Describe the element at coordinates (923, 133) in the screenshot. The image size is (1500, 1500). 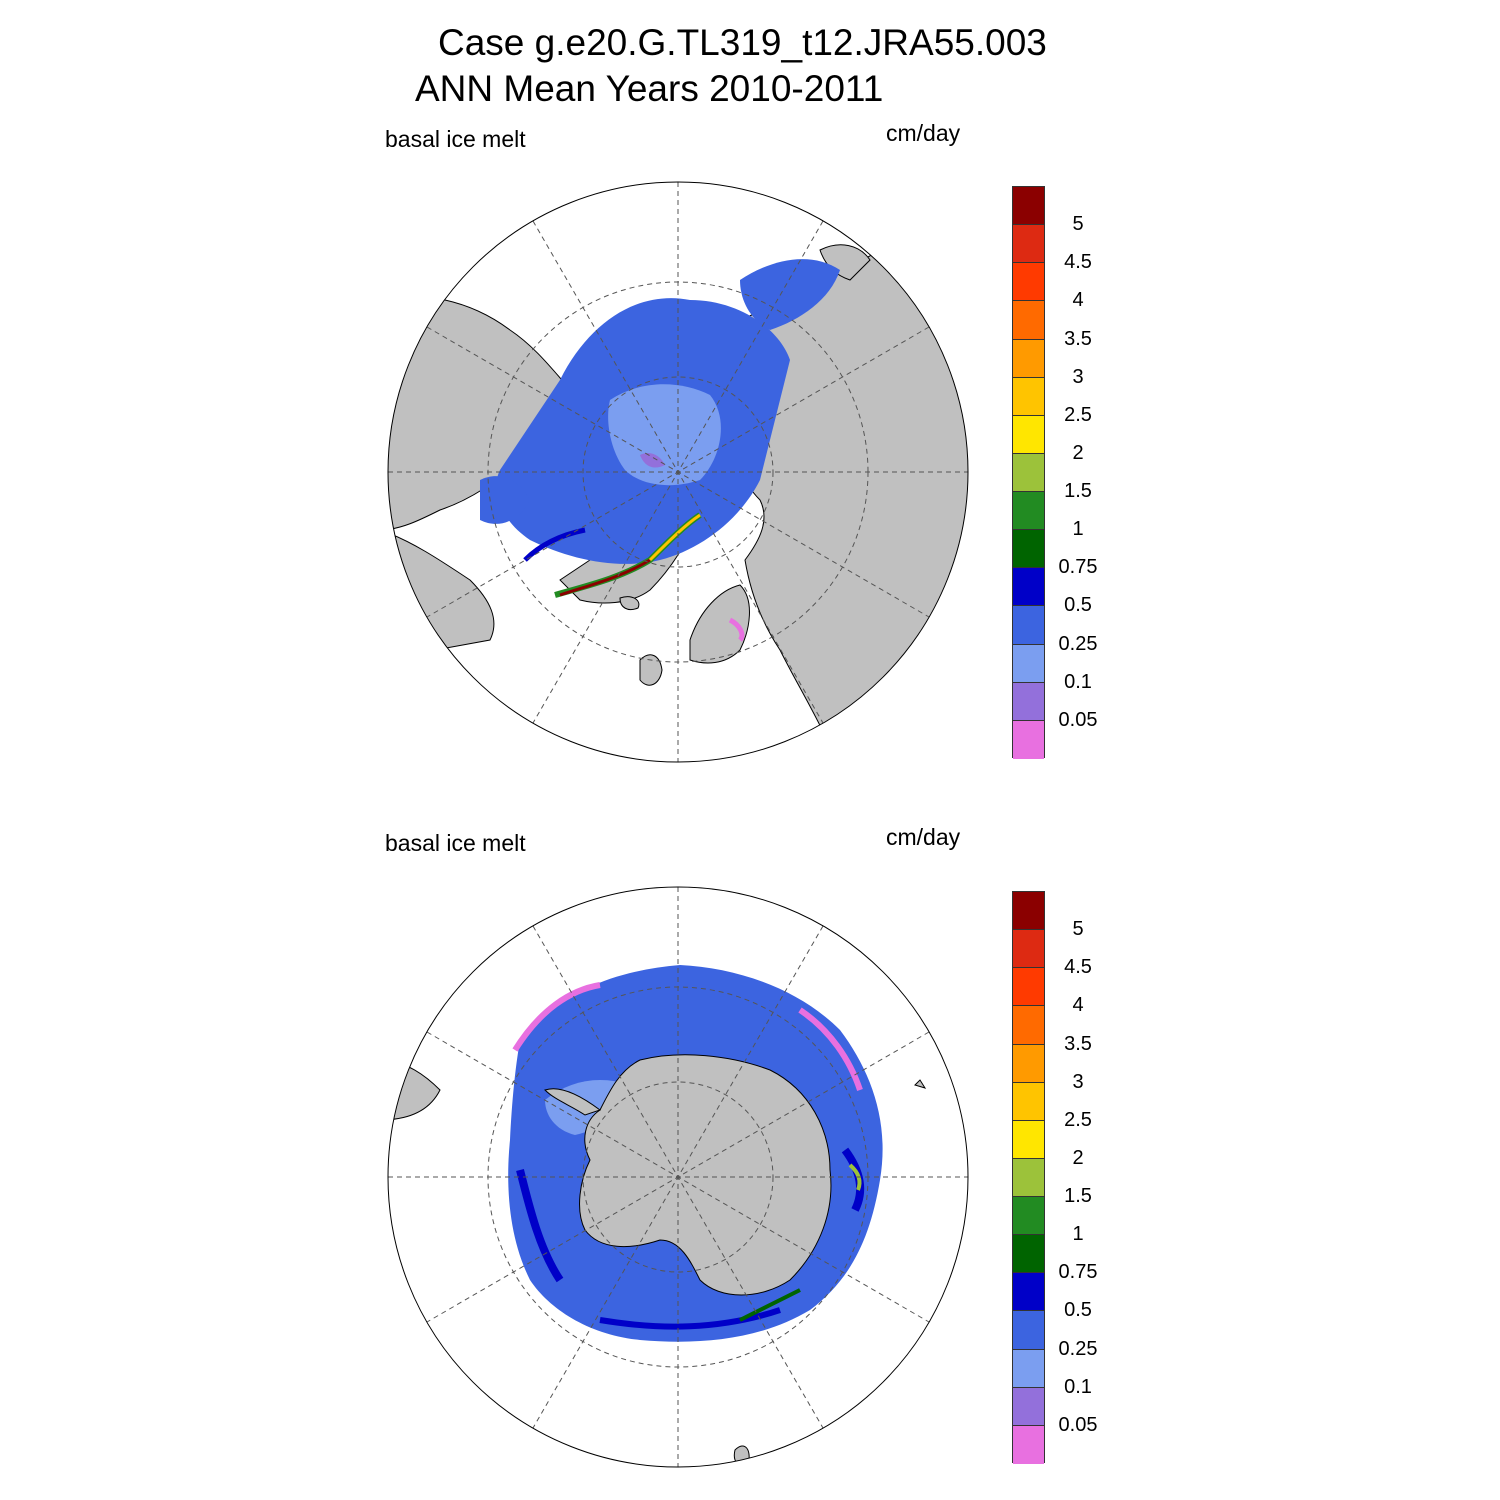
I see `north-panel-units-label: cm/day` at that location.